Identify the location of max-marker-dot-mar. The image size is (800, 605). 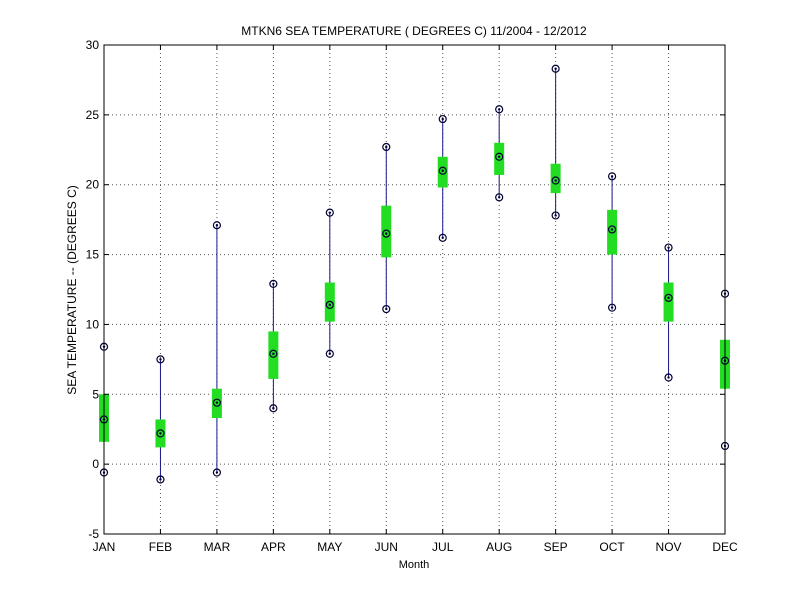
(217, 225).